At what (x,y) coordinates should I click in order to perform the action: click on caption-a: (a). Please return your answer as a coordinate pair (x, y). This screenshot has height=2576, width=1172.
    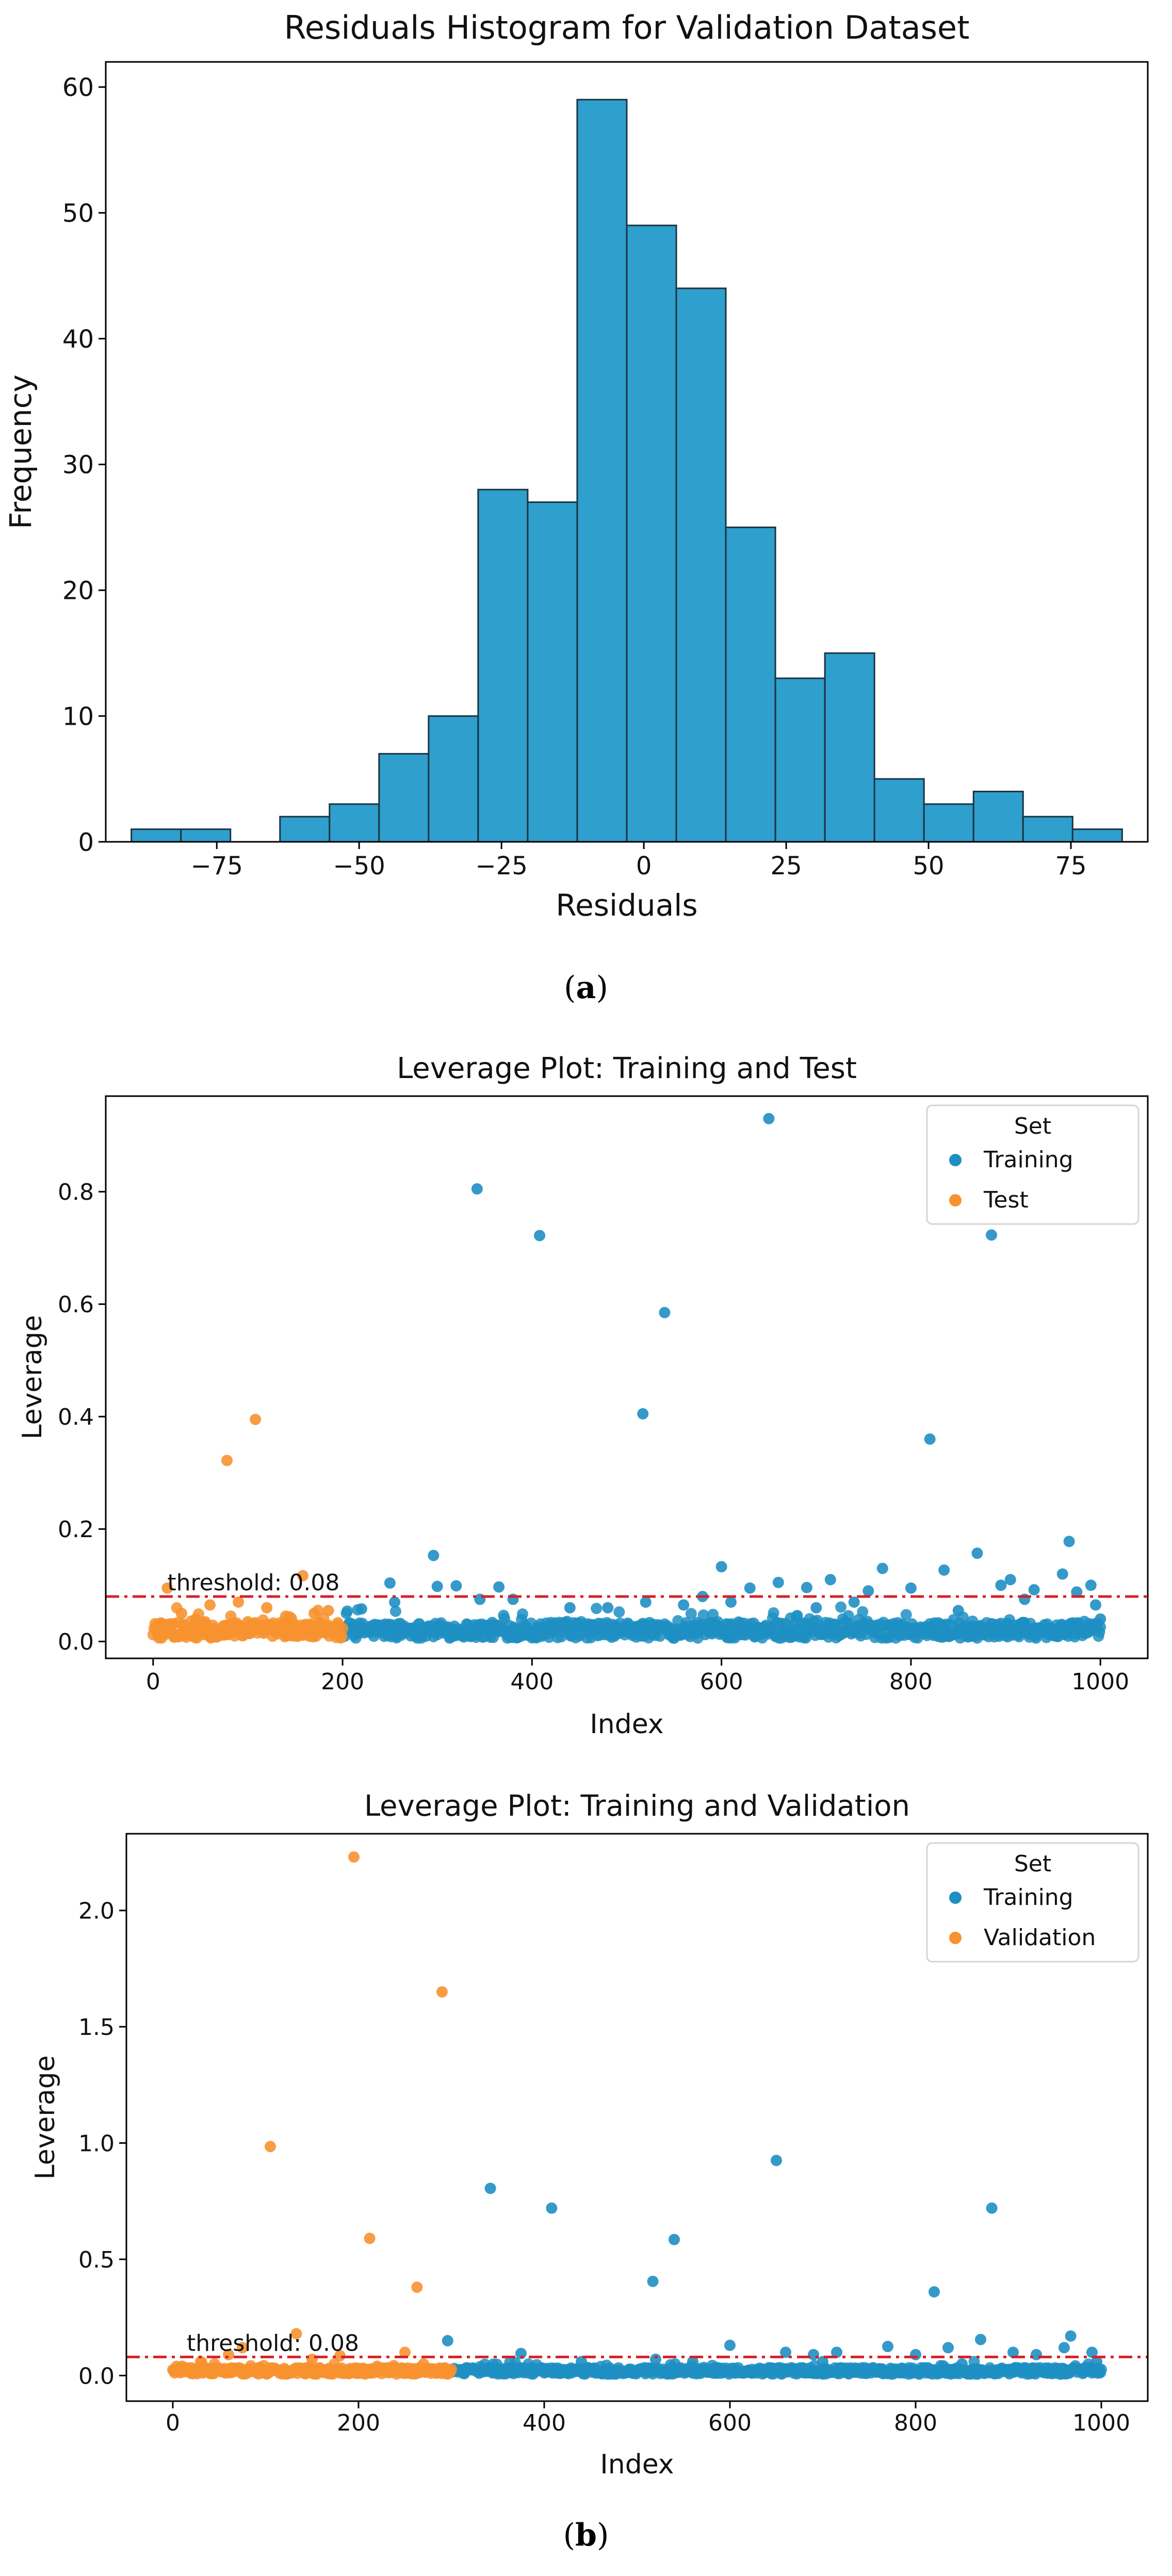
    Looking at the image, I should click on (586, 988).